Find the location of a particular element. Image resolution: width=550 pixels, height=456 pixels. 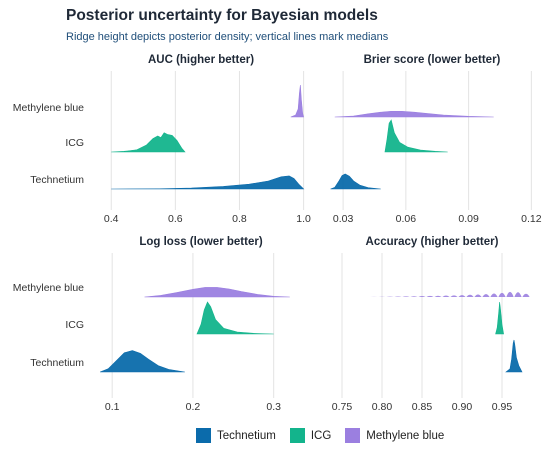

panel-title-accuracy-higher-better: Accuracy (higher better) is located at coordinates (432, 242).